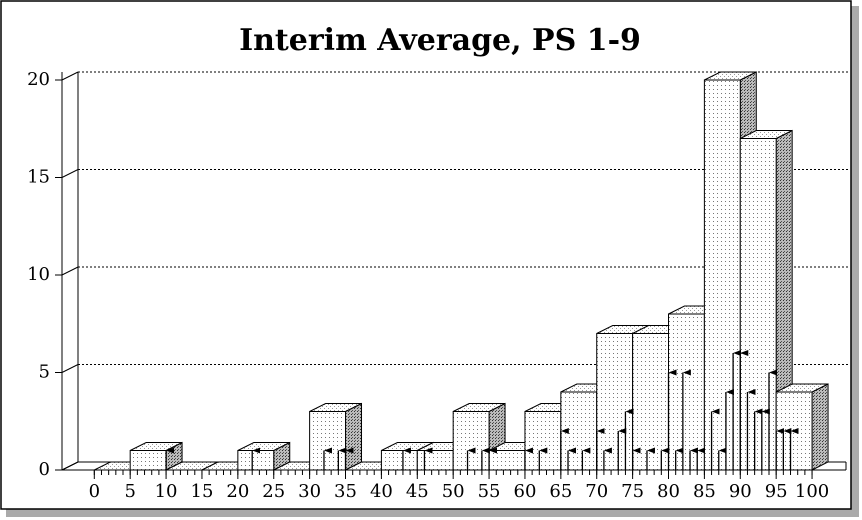 This screenshot has height=520, width=862. What do you see at coordinates (44, 372) in the screenshot?
I see `y-tick-label: 5` at bounding box center [44, 372].